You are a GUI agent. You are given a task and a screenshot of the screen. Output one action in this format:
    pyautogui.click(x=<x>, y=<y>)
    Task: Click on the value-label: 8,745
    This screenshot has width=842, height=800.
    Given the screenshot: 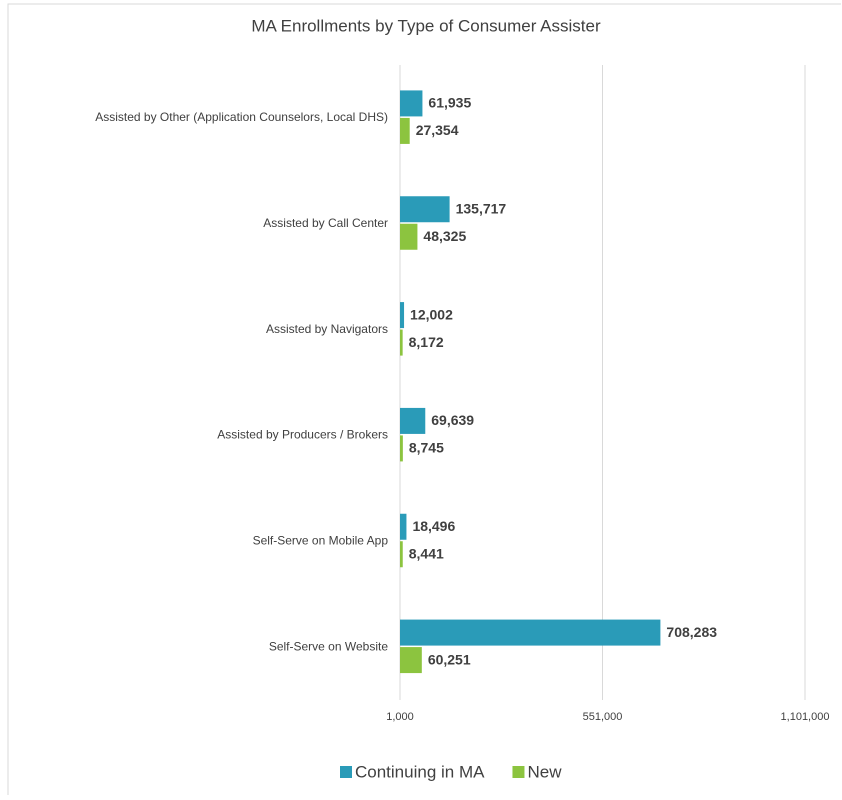 What is the action you would take?
    pyautogui.click(x=426, y=448)
    